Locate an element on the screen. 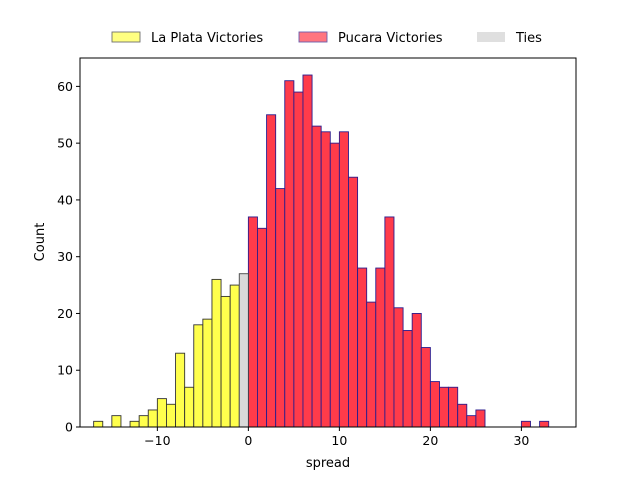  y-tick-label-4: 40 is located at coordinates (65, 199).